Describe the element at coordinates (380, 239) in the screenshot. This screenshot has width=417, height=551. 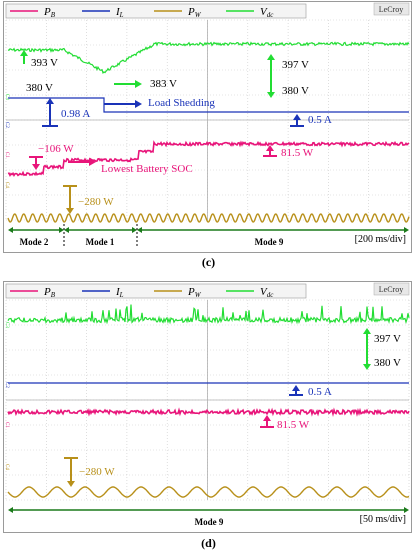
I see `label-timebase: [200 ms/div]` at that location.